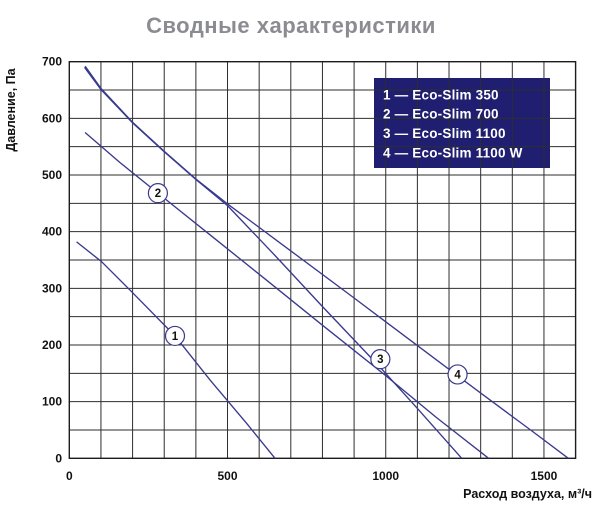 Image resolution: width=600 pixels, height=514 pixels. What do you see at coordinates (11, 109) in the screenshot?
I see `y-axis-label: Давление, Па` at bounding box center [11, 109].